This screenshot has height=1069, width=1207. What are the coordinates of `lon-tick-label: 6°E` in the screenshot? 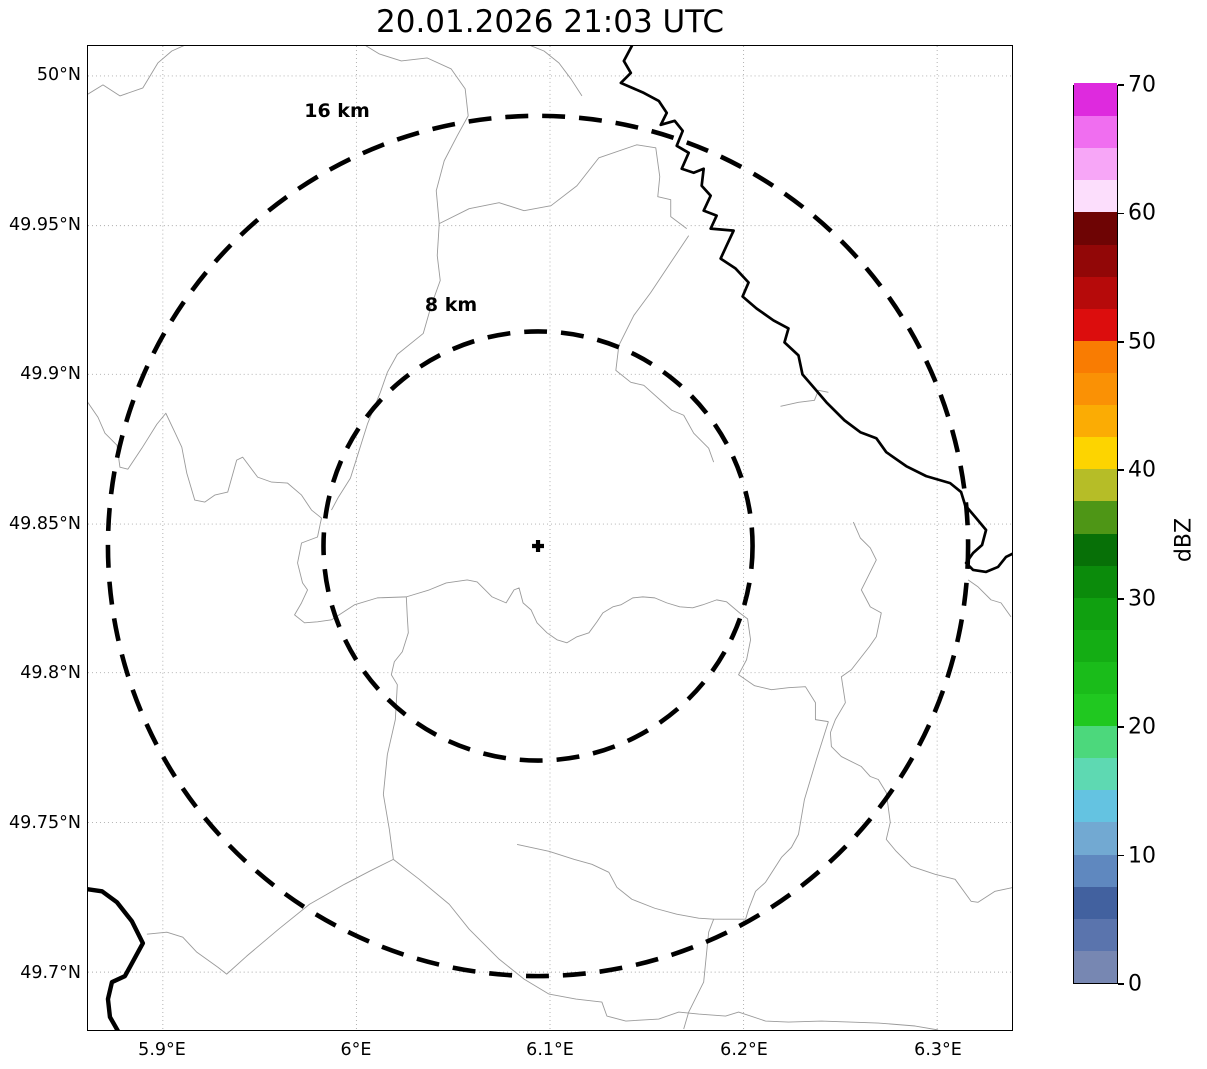 It's located at (356, 1050).